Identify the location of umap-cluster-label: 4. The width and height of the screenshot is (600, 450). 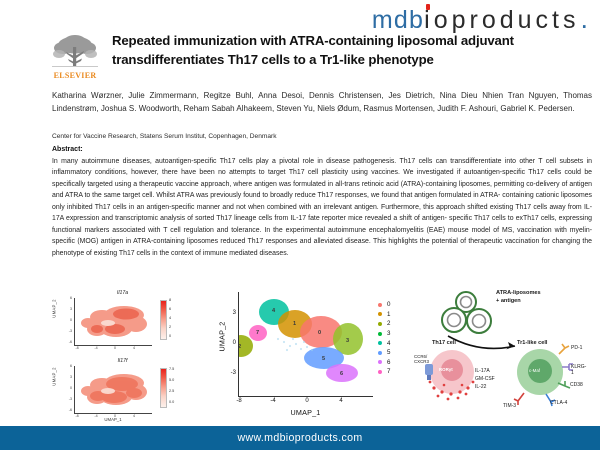
(274, 311).